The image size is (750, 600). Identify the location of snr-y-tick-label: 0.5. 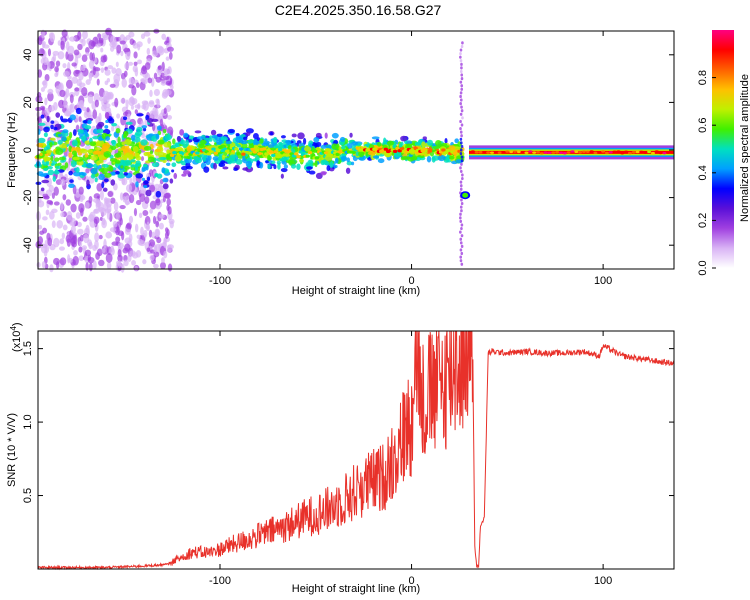
(28, 495).